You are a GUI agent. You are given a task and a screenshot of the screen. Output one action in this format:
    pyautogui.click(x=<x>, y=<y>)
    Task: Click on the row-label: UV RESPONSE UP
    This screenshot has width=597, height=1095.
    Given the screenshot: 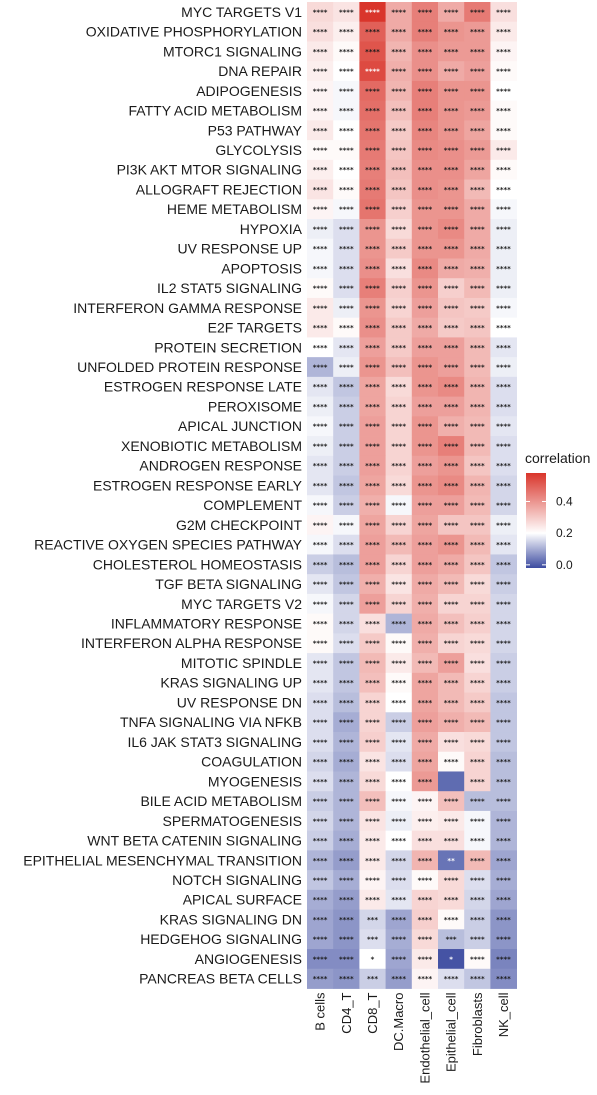 What is the action you would take?
    pyautogui.click(x=240, y=249)
    